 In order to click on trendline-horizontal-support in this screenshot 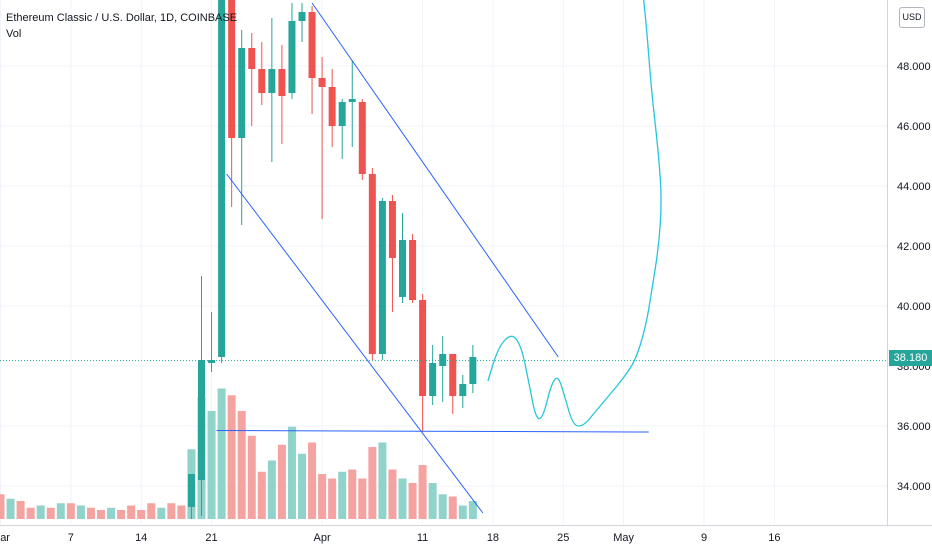, I will do `click(432, 431)`.